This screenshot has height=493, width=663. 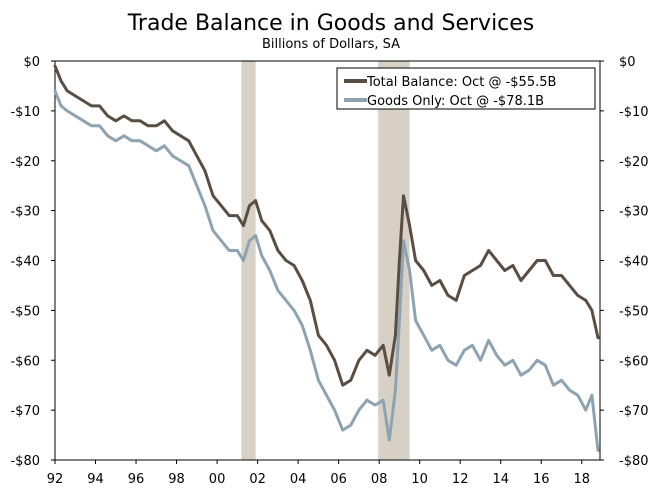 I want to click on x-tick-label: 04, so click(x=298, y=479).